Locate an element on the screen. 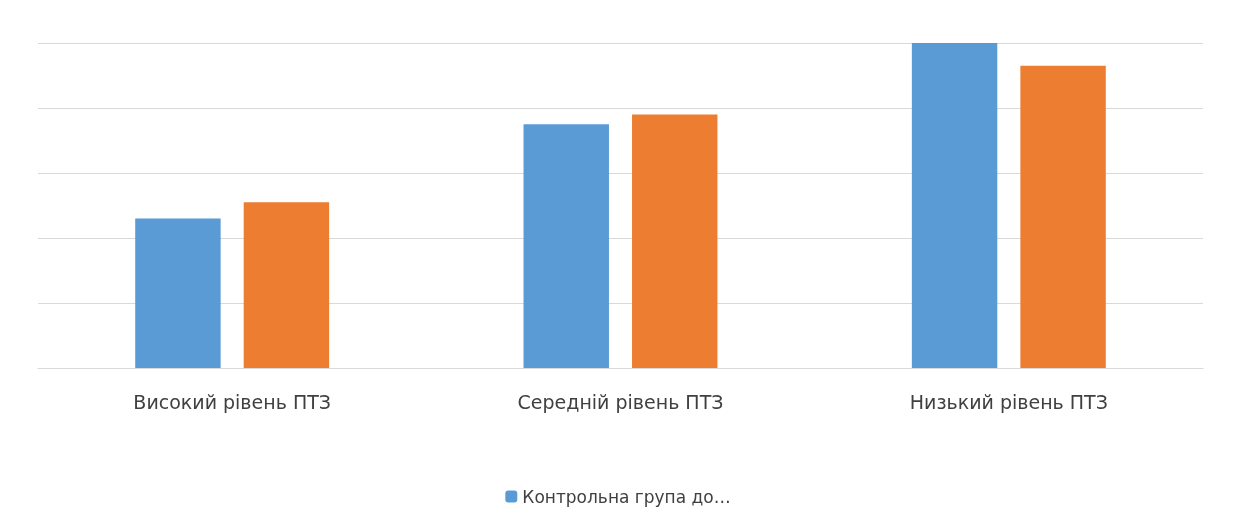  x-tick-label: Середній рівень ПТЗ is located at coordinates (620, 401).